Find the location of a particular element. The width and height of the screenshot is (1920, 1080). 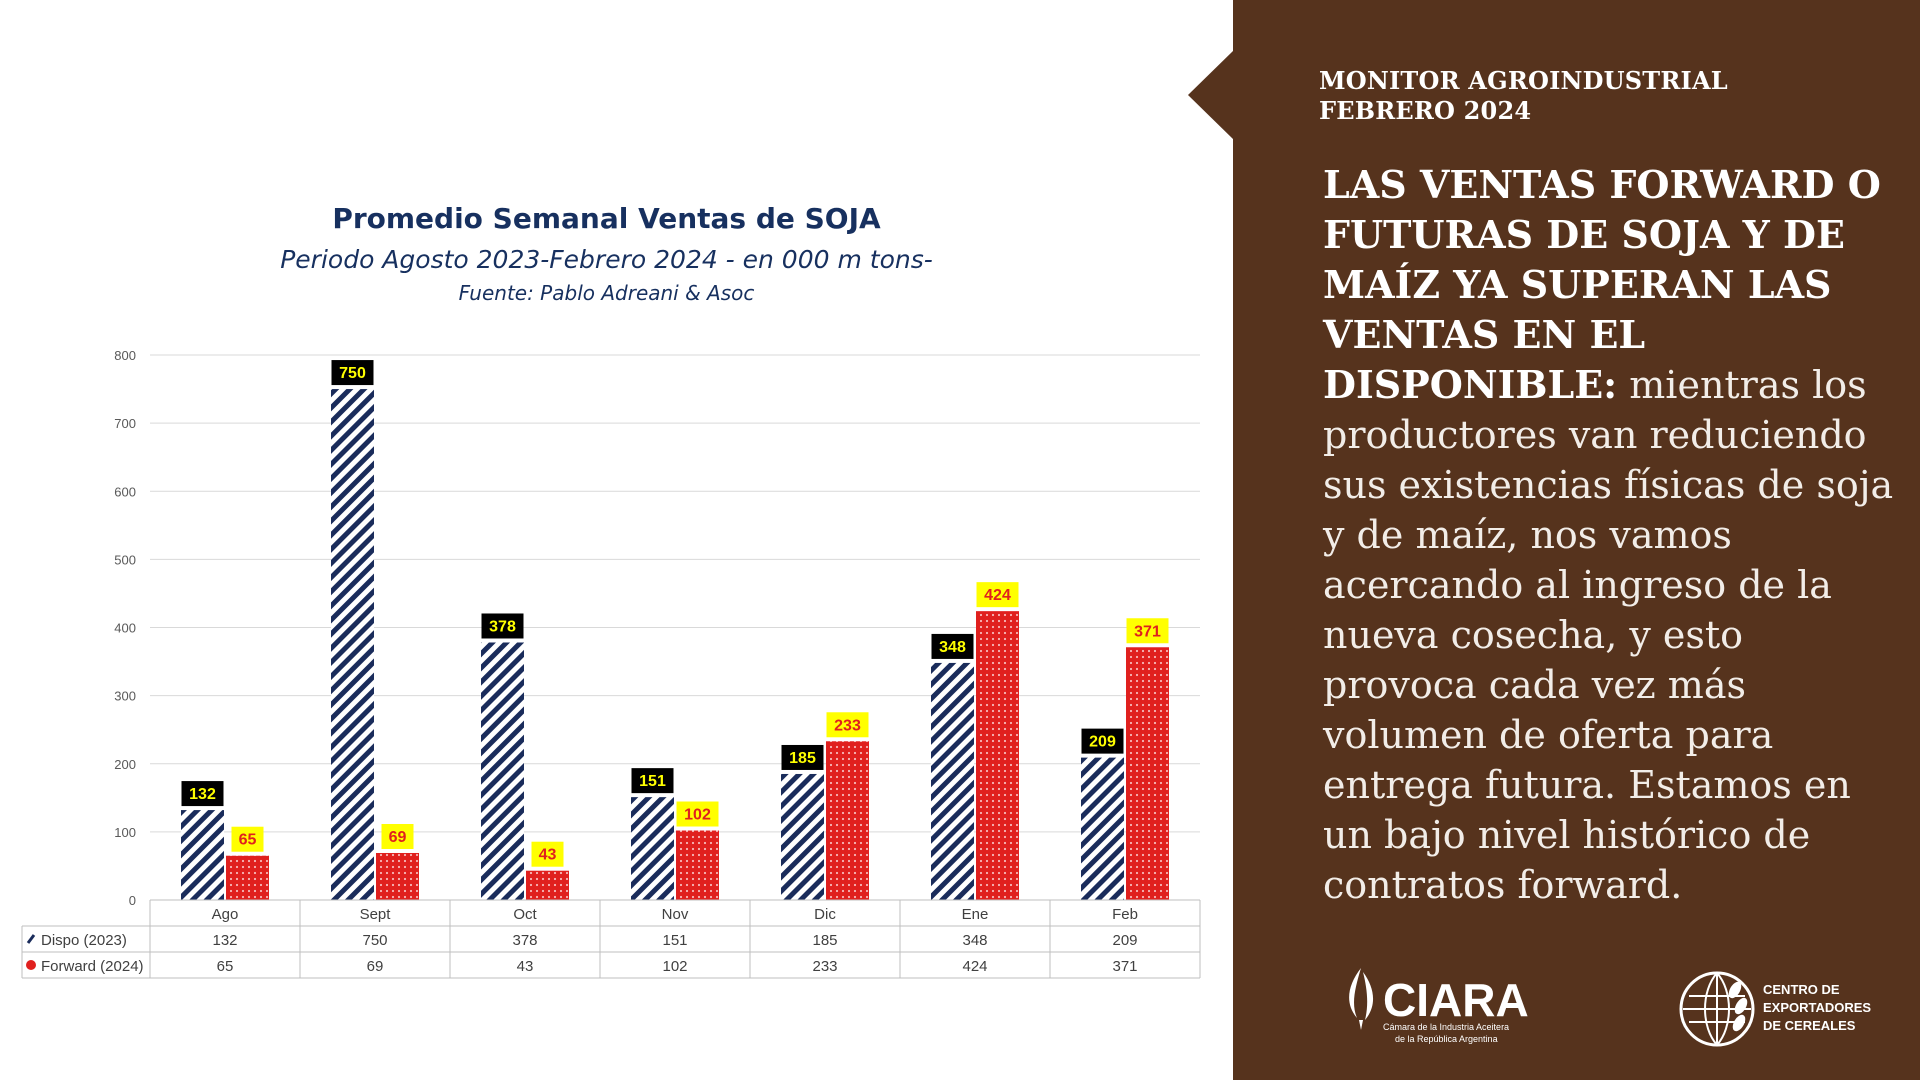

data-label: 750 is located at coordinates (352, 373).